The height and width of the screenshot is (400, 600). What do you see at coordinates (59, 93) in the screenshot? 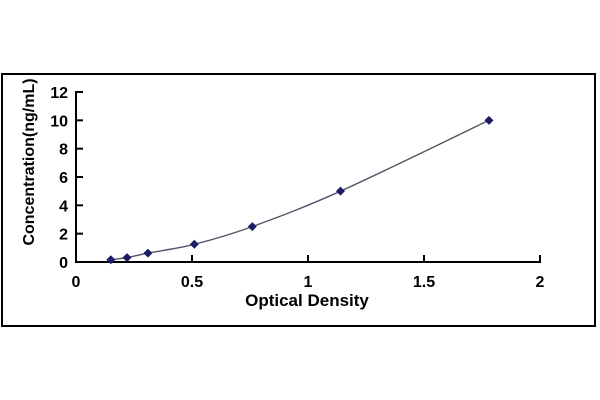
I see `y-tick-label: 12` at bounding box center [59, 93].